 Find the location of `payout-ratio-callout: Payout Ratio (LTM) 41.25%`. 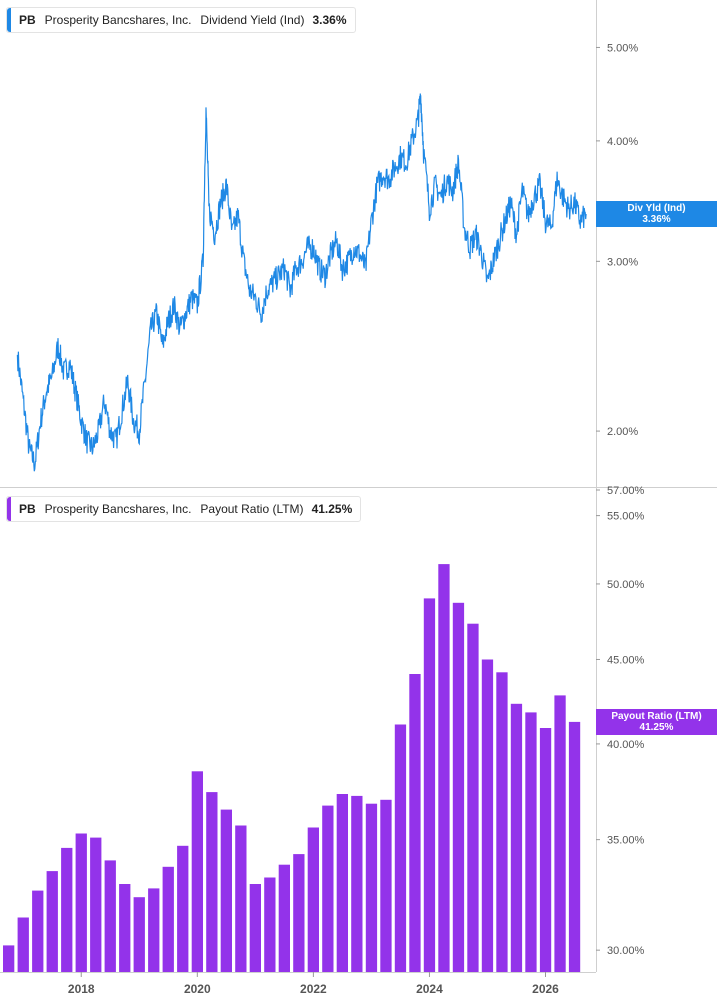

payout-ratio-callout: Payout Ratio (LTM) 41.25% is located at coordinates (656, 721).